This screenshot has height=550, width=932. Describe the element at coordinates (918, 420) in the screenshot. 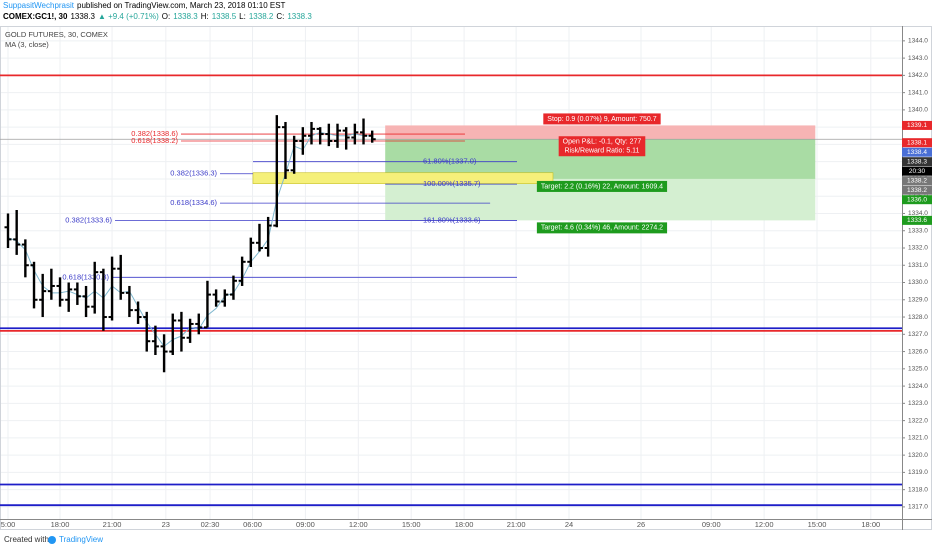

I see `y-tick-label: 1322.0` at that location.